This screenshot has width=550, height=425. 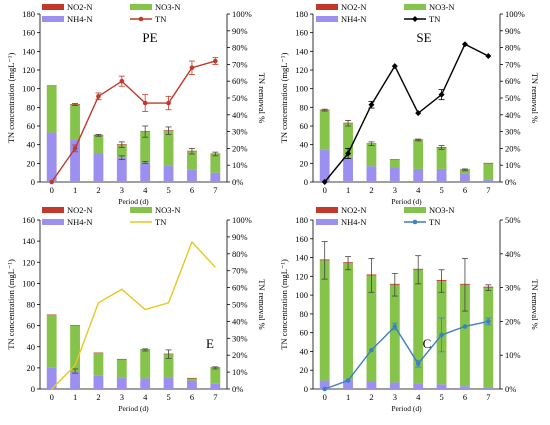 What do you see at coordinates (80, 19) in the screenshot?
I see `legend-label: NH4-N` at bounding box center [80, 19].